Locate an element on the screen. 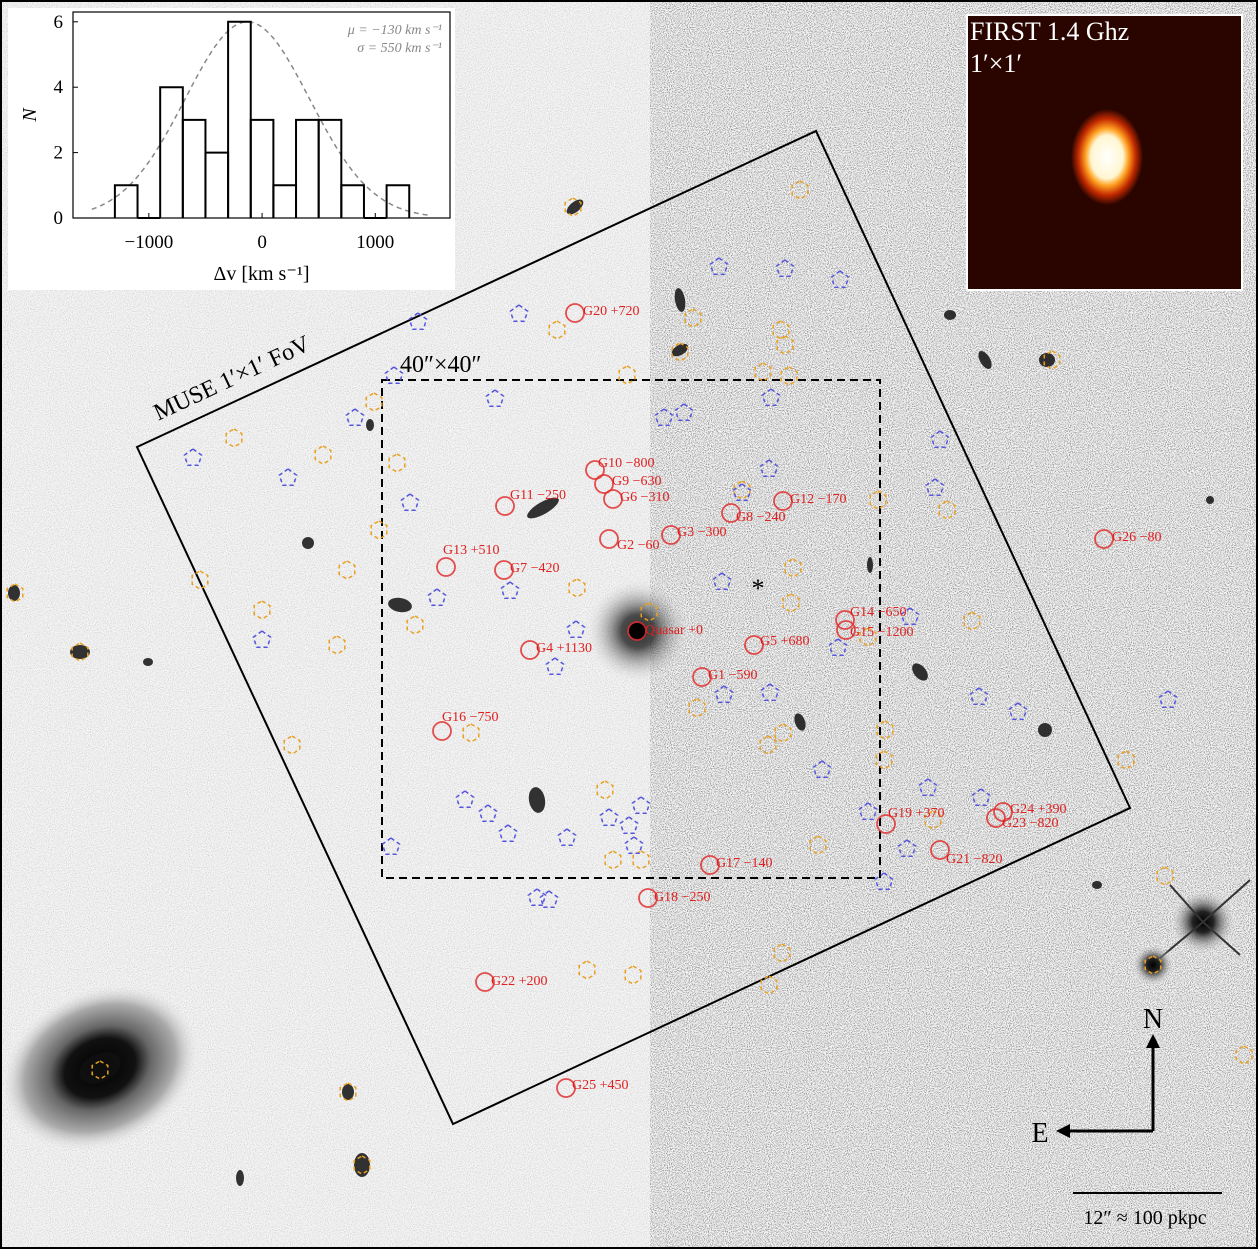 This screenshot has width=1258, height=1254. north-arrowhead is located at coordinates (1153, 1041).